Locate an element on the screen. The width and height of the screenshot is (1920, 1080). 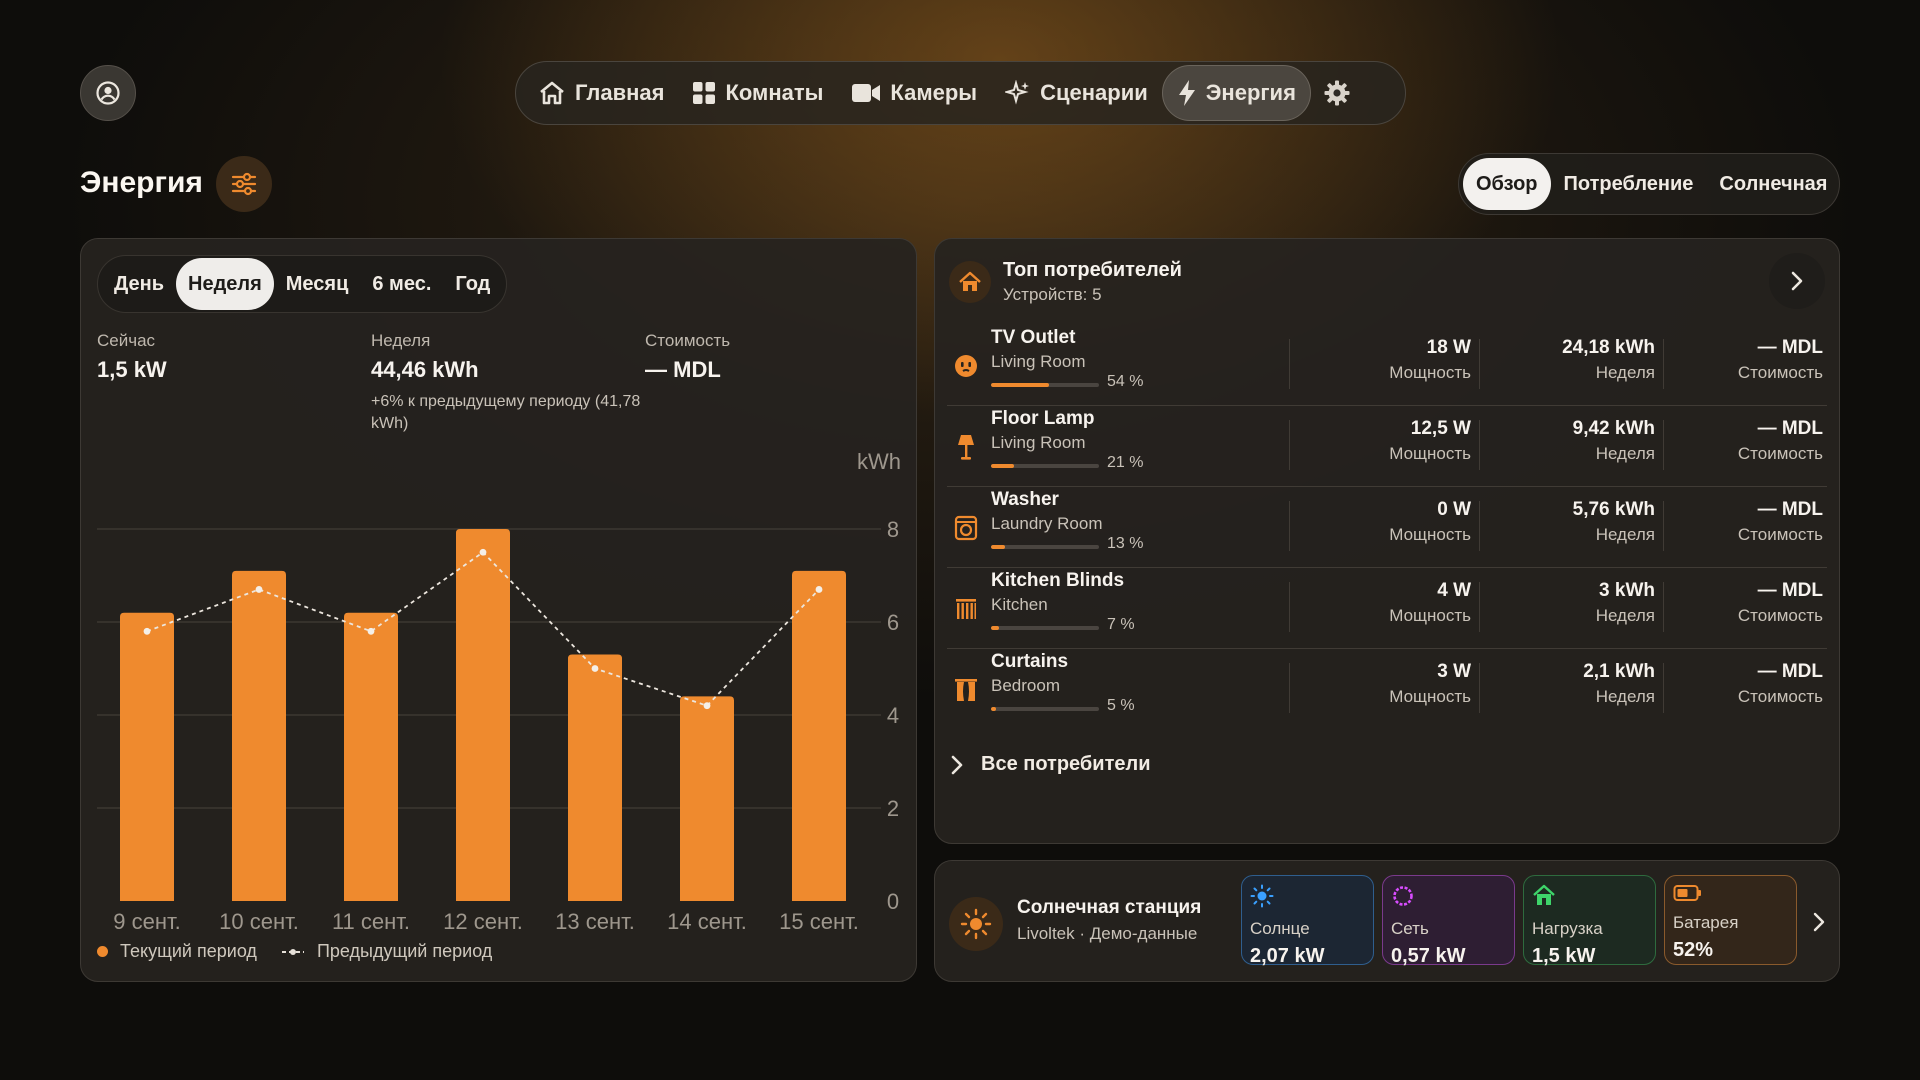
consumer-name: TV Outlet is located at coordinates (1033, 337).